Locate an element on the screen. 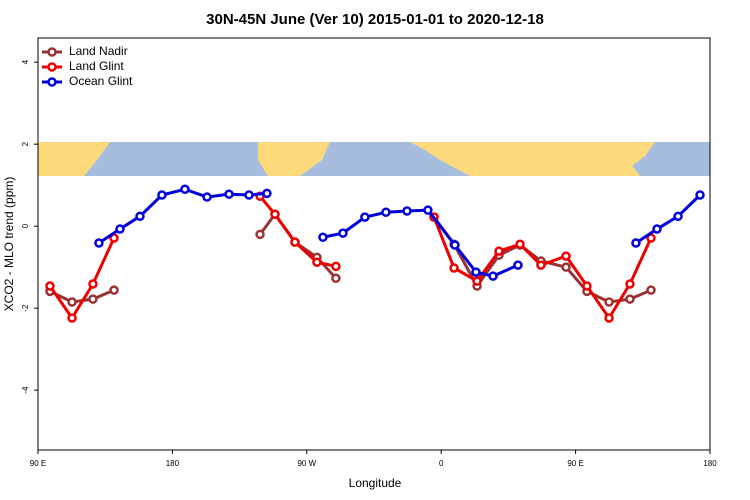 Image resolution: width=750 pixels, height=500 pixels. y-tick-label: -2 is located at coordinates (25, 308).